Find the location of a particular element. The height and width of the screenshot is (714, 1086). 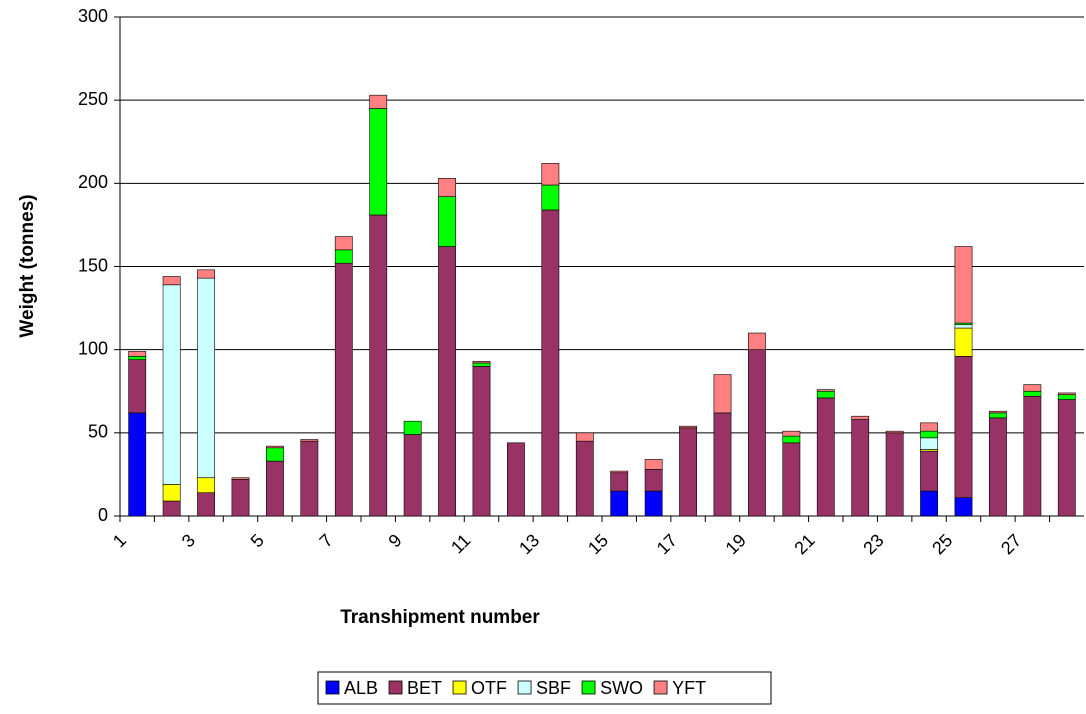

legend-label: SWO is located at coordinates (621, 688).